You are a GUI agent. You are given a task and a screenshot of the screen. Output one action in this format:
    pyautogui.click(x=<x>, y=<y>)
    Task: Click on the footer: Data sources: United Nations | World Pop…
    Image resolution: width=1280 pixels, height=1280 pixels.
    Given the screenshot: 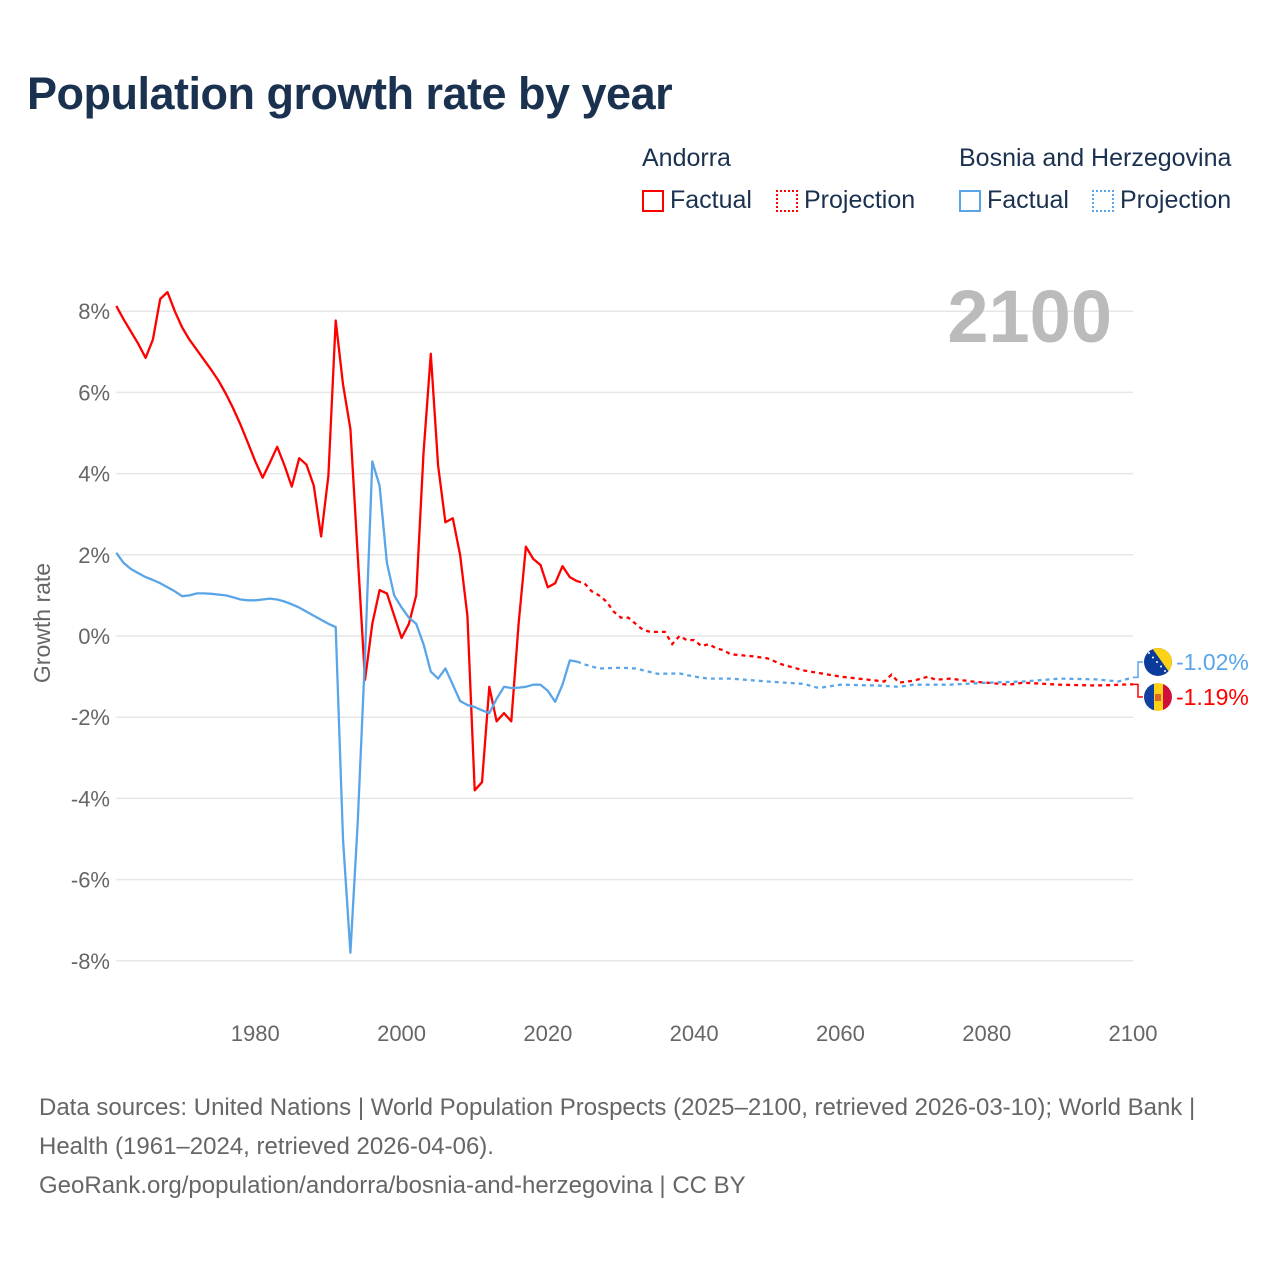 What is the action you would take?
    pyautogui.click(x=639, y=1146)
    